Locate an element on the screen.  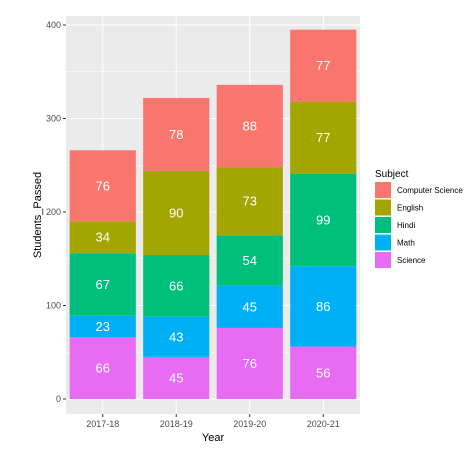
legend-title: Subject is located at coordinates (392, 174).